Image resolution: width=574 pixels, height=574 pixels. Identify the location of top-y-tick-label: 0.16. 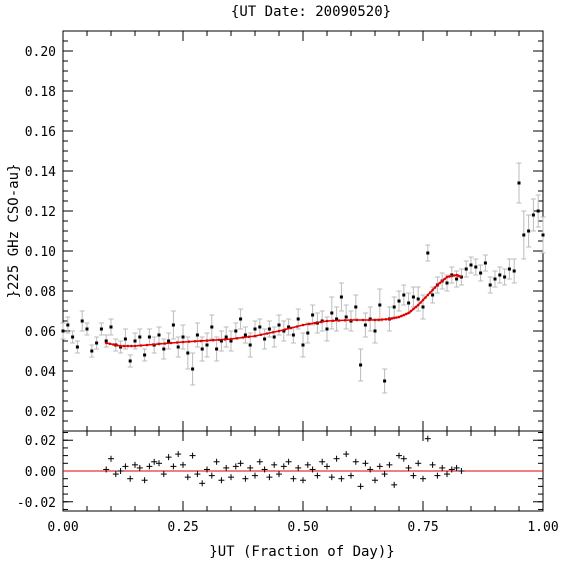
(40, 132).